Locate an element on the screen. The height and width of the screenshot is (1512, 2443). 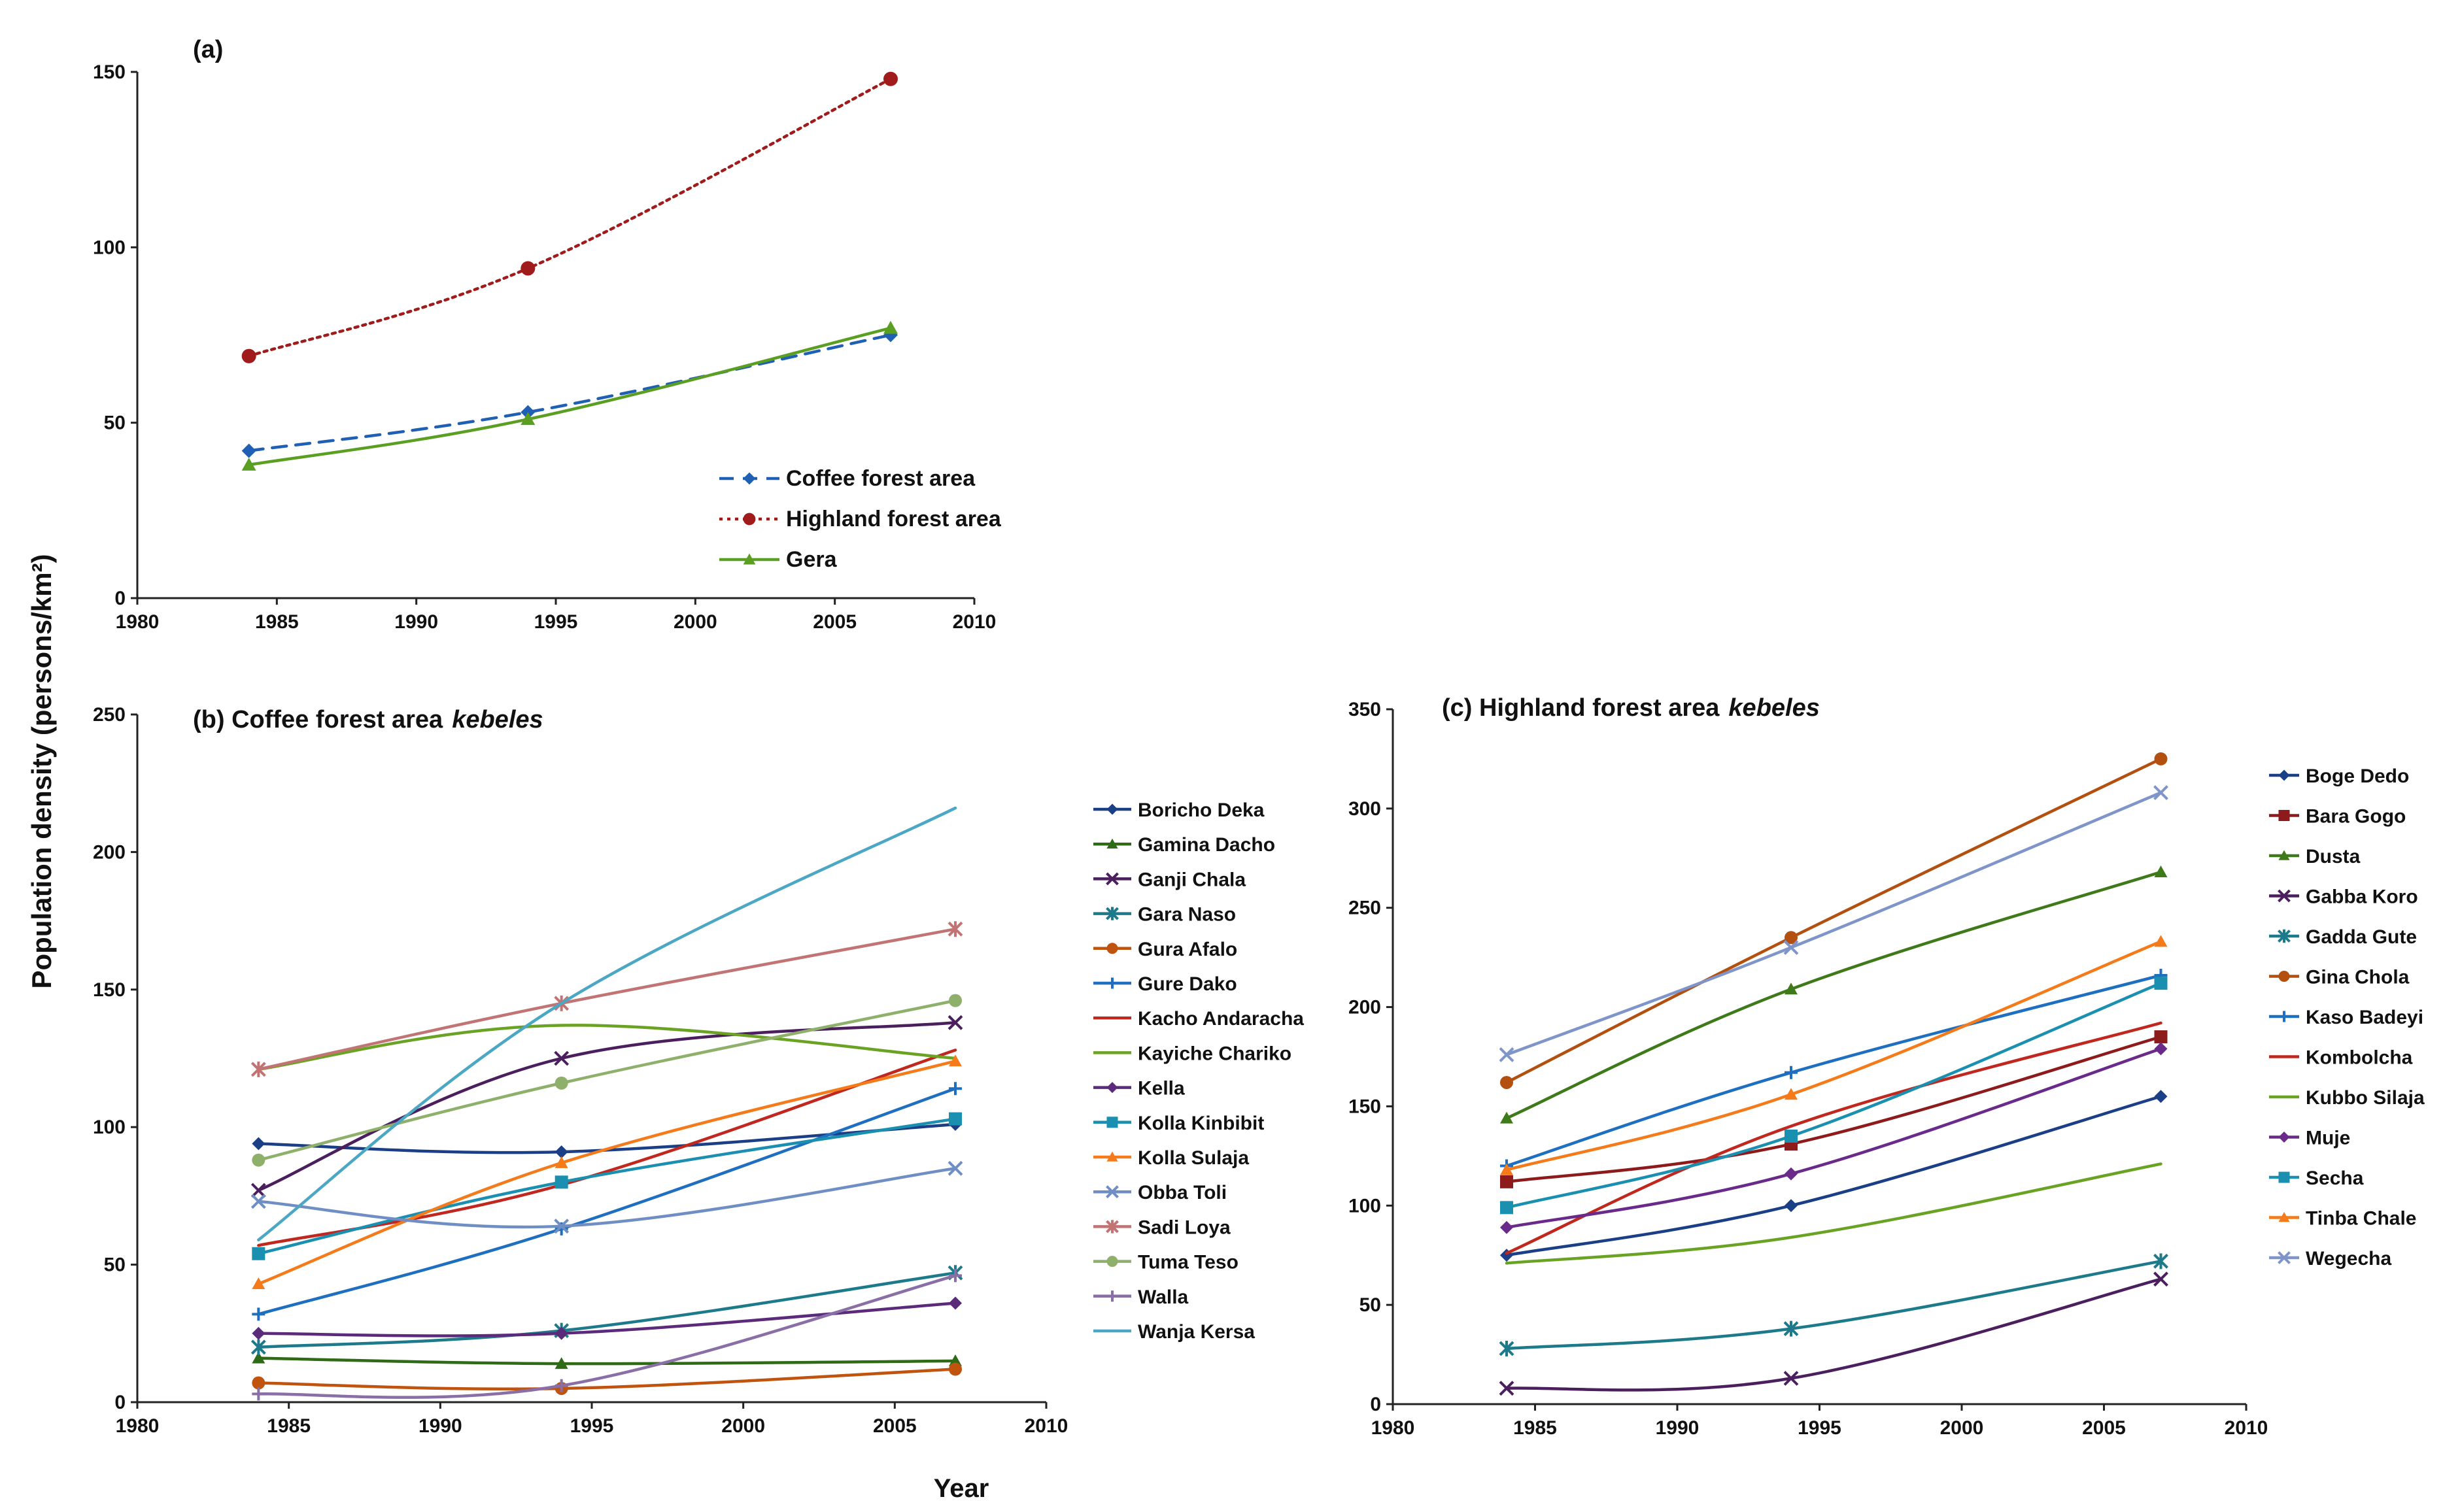
legend-item-dusta: Dusta is located at coordinates (2315, 856).